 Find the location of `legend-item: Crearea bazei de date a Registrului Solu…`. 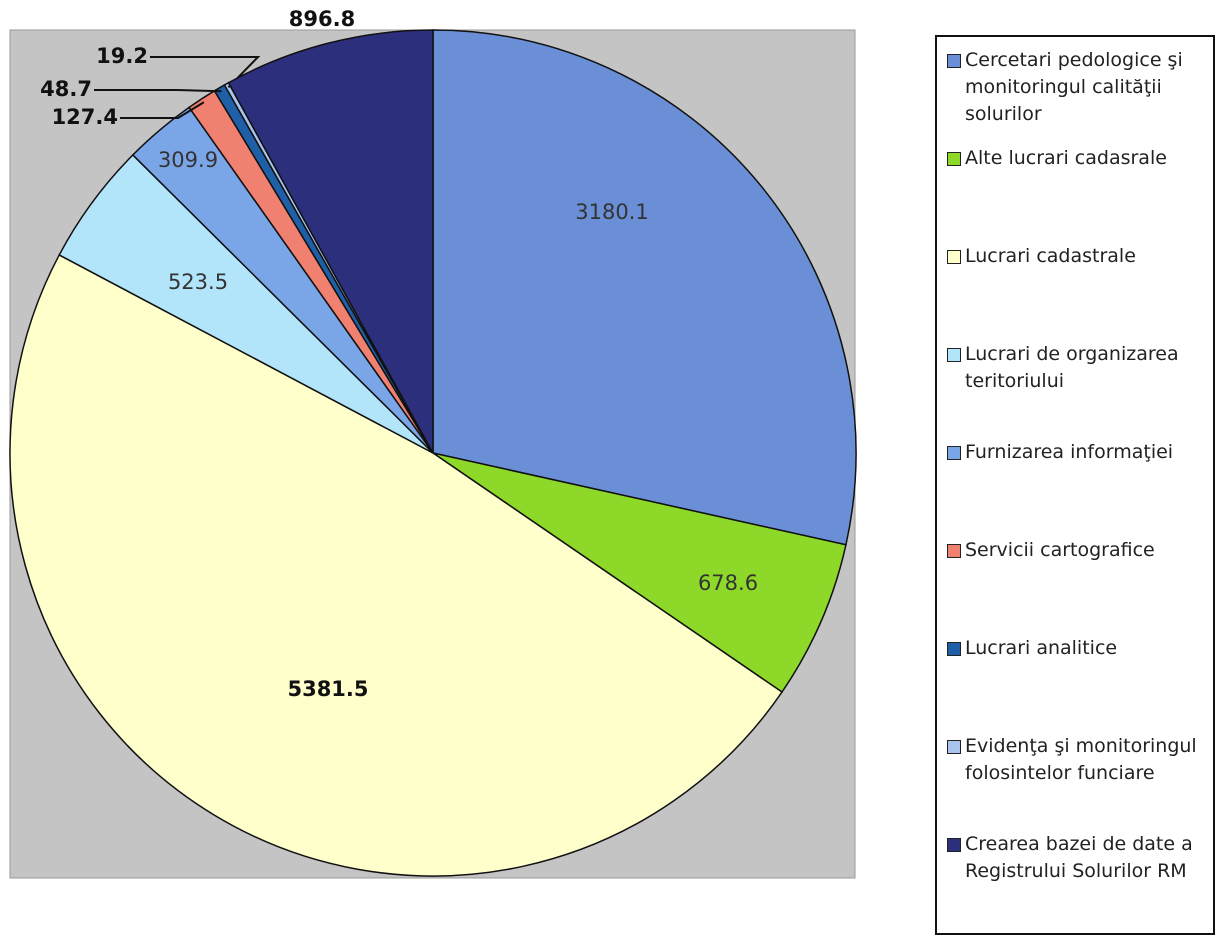

legend-item: Crearea bazei de date a Registrului Solu… is located at coordinates (1079, 858).